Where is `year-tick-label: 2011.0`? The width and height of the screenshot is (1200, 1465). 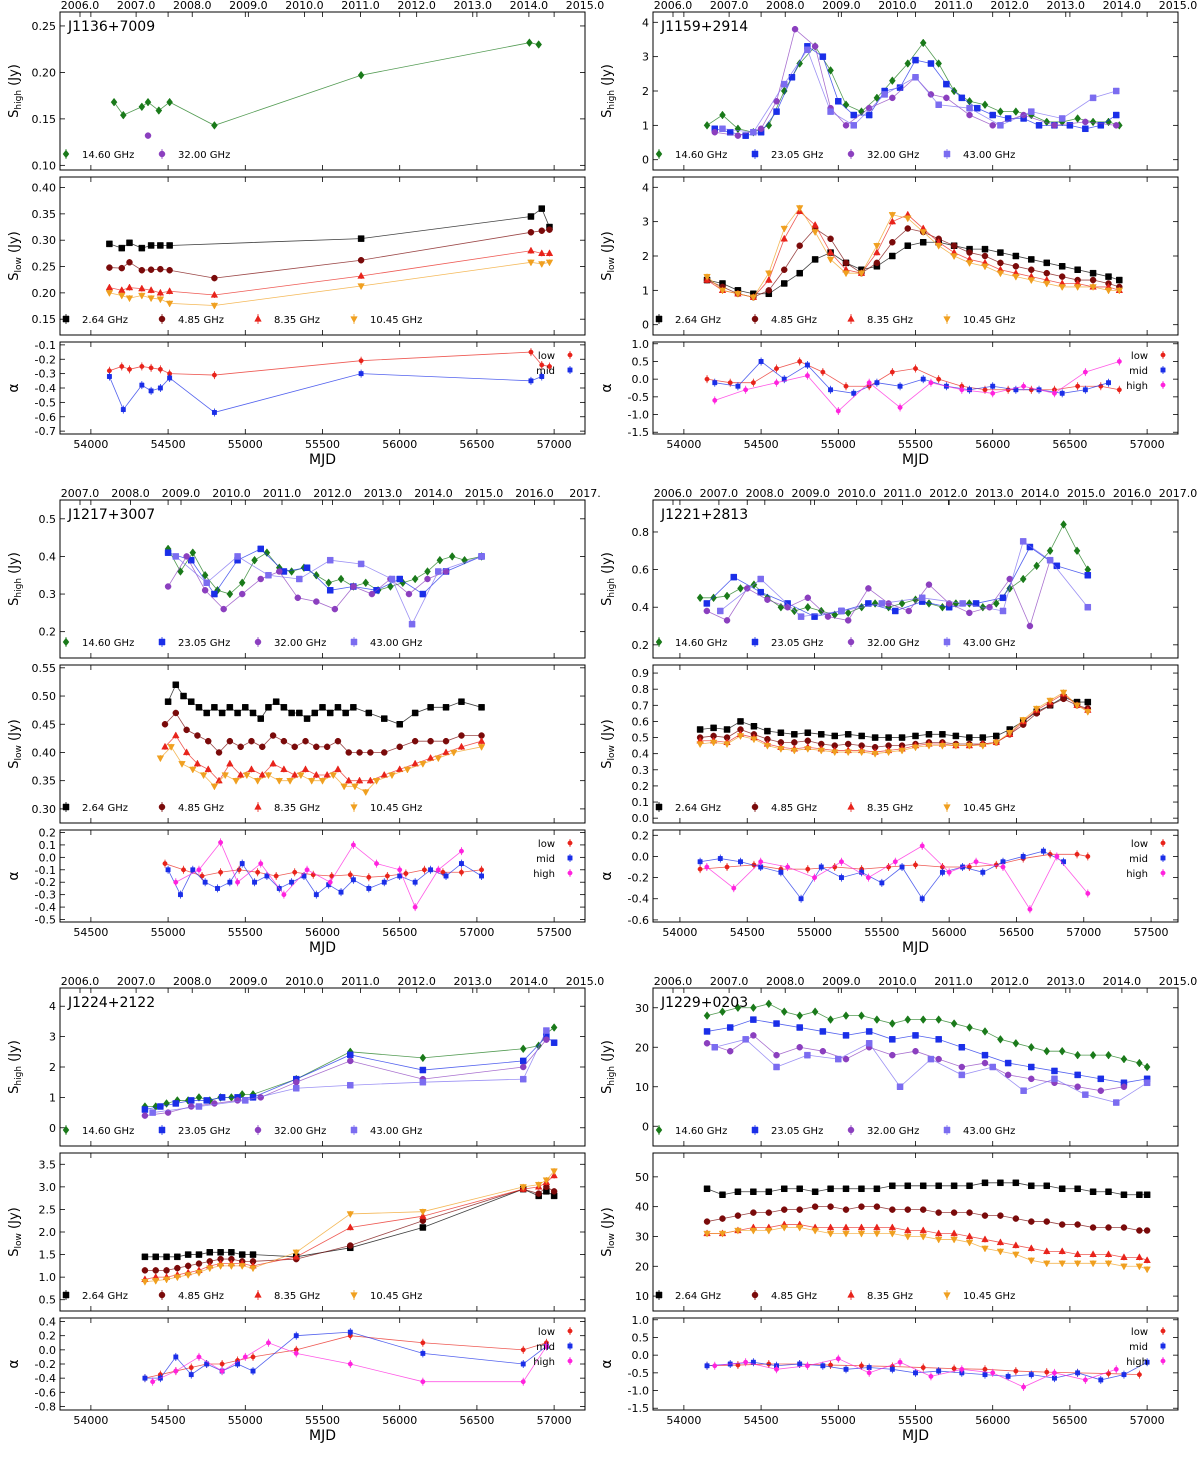 year-tick-label: 2011.0 is located at coordinates (360, 6).